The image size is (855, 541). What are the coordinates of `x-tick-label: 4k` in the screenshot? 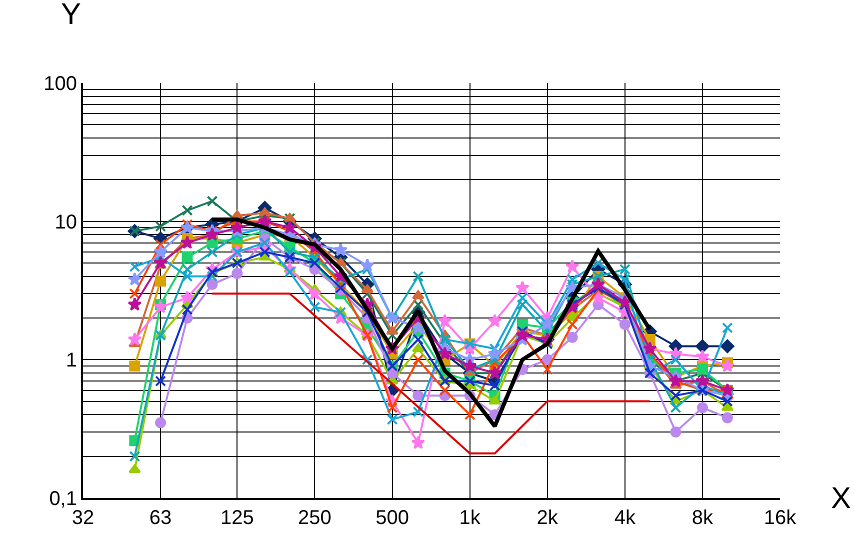 It's located at (625, 518).